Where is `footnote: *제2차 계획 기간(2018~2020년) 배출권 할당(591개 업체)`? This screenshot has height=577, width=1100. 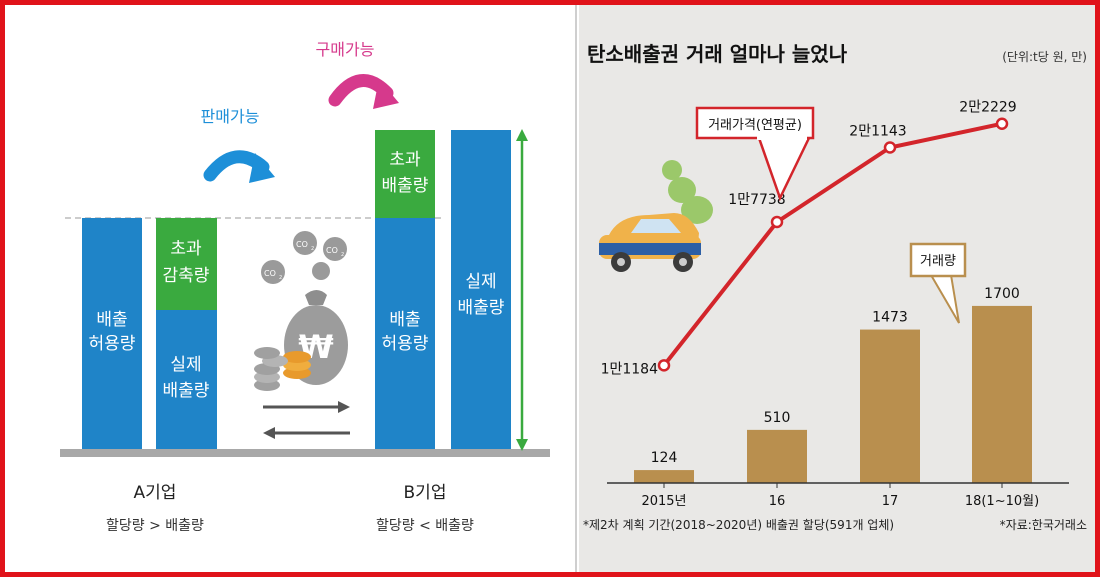
footnote: *제2차 계획 기간(2018~2020년) 배출권 할당(591개 업체) is located at coordinates (738, 525).